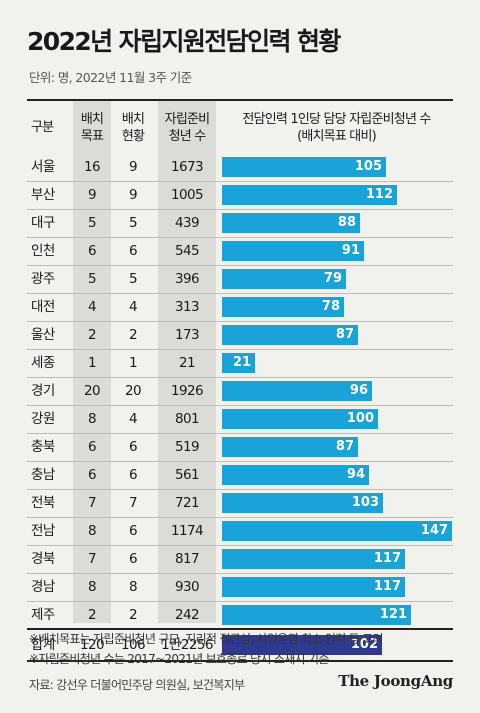  Describe the element at coordinates (187, 503) in the screenshot. I see `youth-cell: 721` at that location.